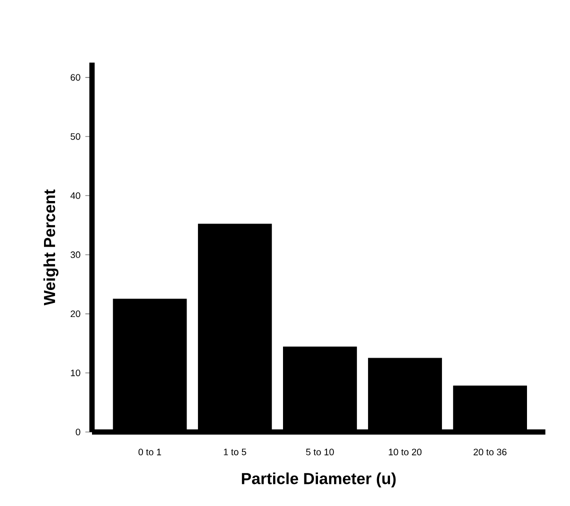 This screenshot has width=570, height=506. Describe the element at coordinates (75, 373) in the screenshot. I see `y-tick-label: 10` at that location.